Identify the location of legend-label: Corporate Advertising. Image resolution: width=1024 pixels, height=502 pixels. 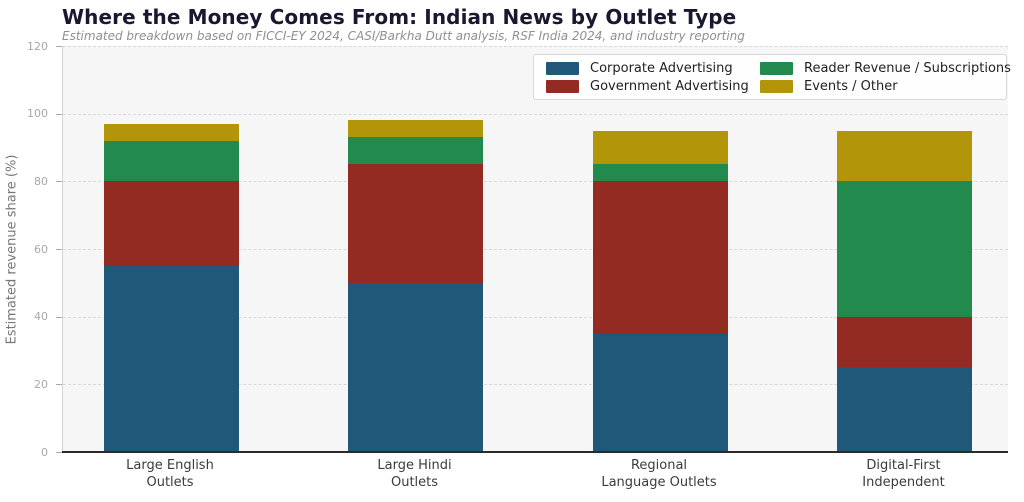
(661, 68).